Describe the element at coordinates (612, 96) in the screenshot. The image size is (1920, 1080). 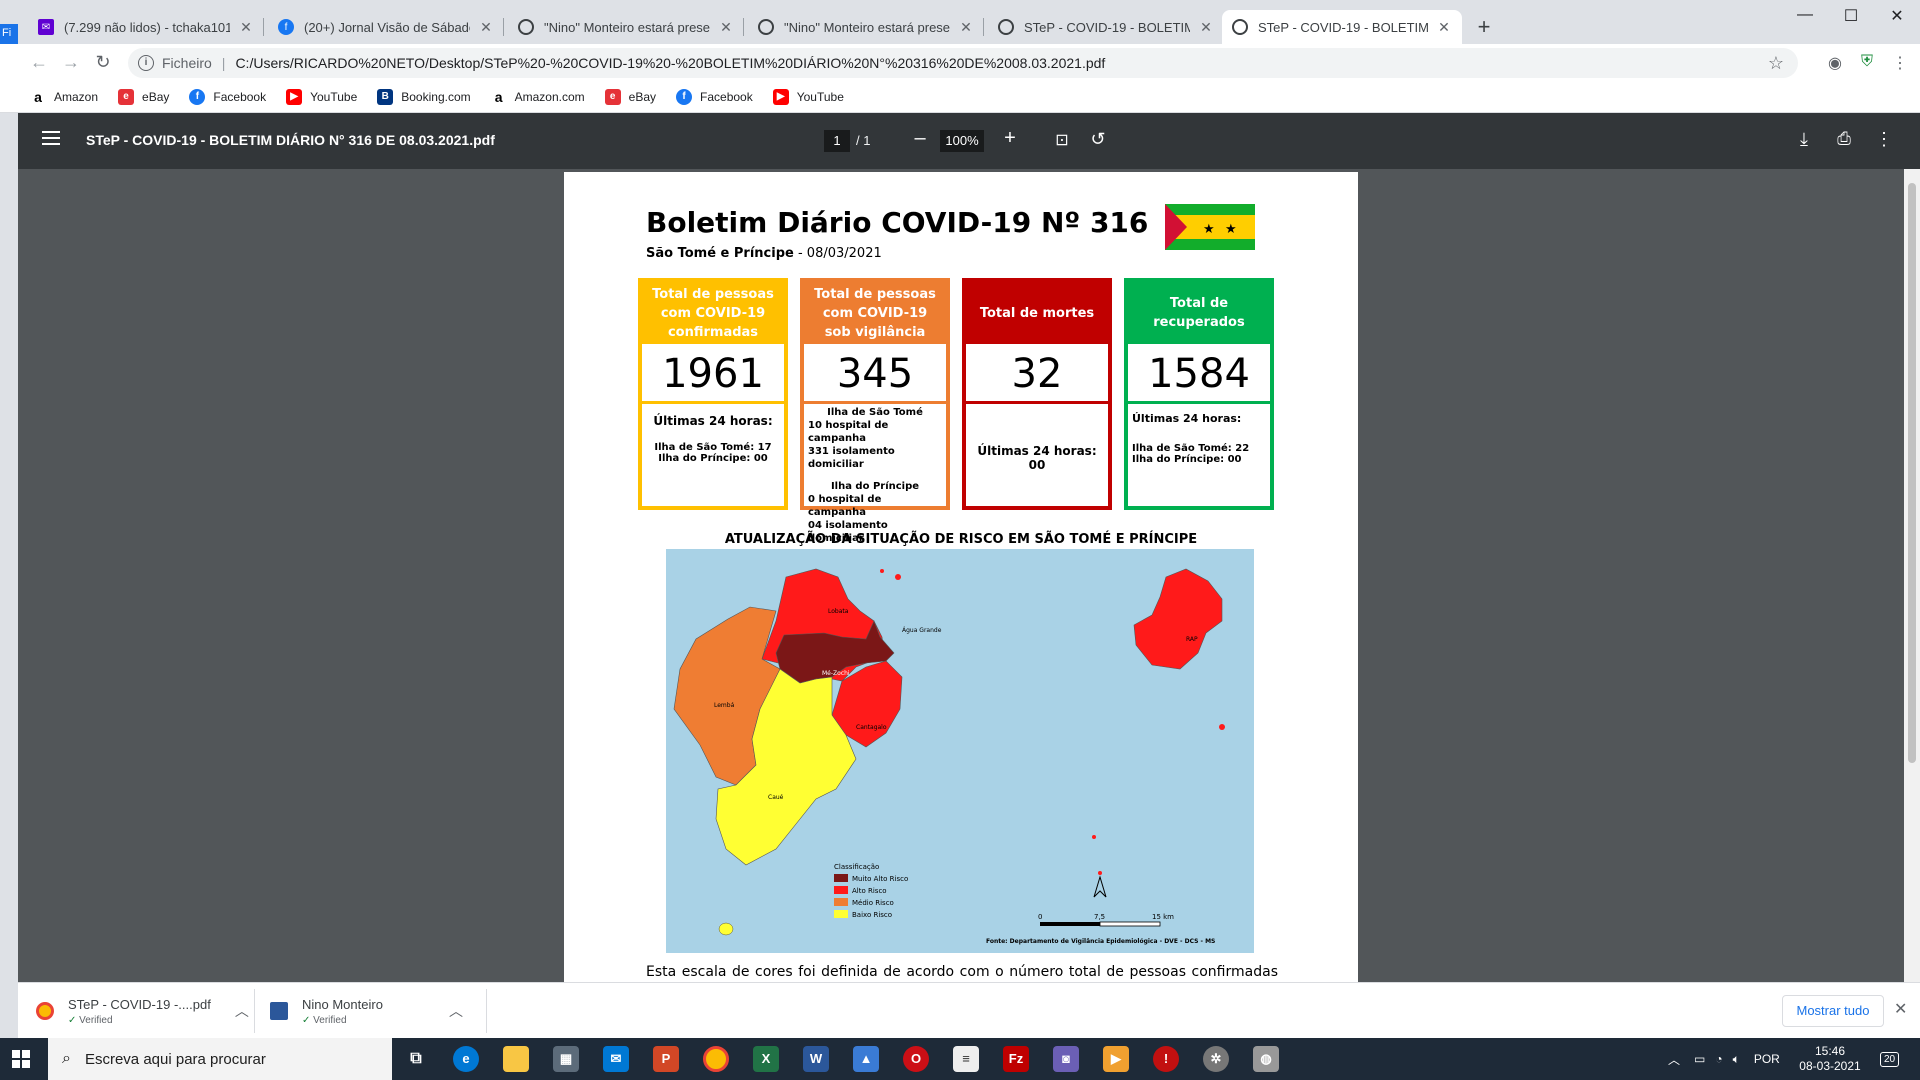
I see `ebay-icon: e` at that location.